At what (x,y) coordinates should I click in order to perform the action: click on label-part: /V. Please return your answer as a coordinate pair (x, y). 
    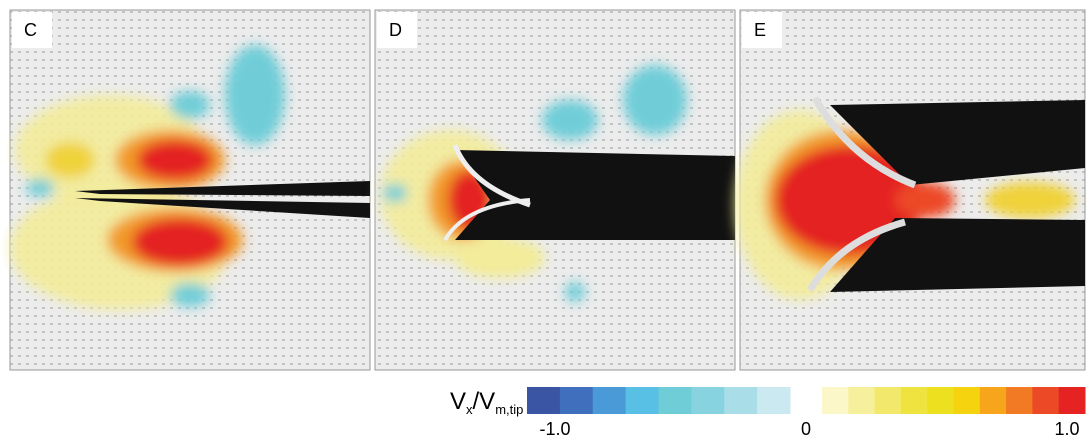
    Looking at the image, I should click on (484, 401).